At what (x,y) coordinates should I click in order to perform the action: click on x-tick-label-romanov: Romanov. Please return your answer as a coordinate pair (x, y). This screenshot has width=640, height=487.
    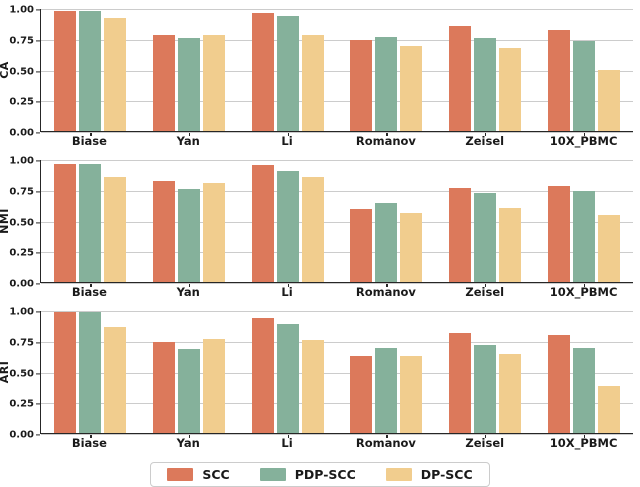
    Looking at the image, I should click on (385, 292).